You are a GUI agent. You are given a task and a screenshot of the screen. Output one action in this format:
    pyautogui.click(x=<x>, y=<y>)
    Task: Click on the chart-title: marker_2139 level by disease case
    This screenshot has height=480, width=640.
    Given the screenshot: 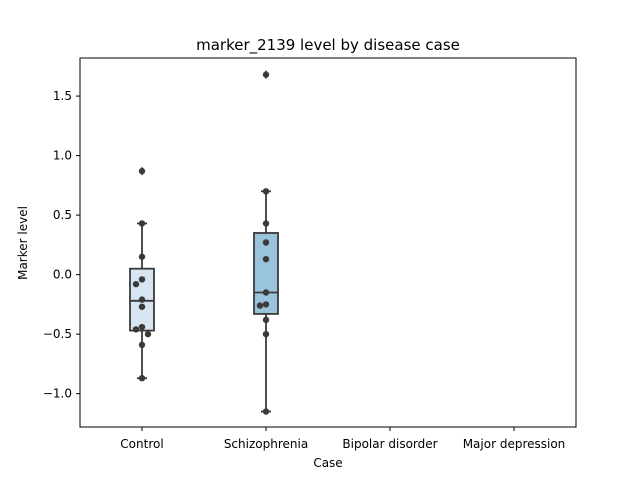 What is the action you would take?
    pyautogui.click(x=328, y=45)
    